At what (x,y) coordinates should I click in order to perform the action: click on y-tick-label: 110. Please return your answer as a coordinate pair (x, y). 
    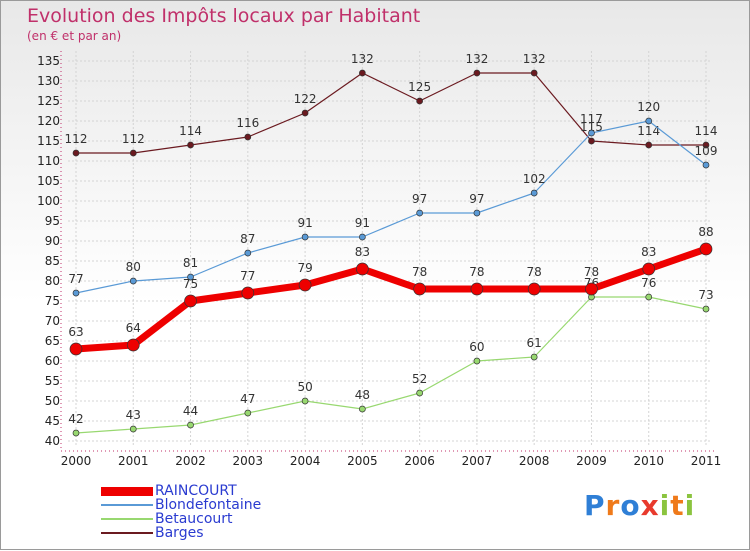
    Looking at the image, I should click on (48, 161).